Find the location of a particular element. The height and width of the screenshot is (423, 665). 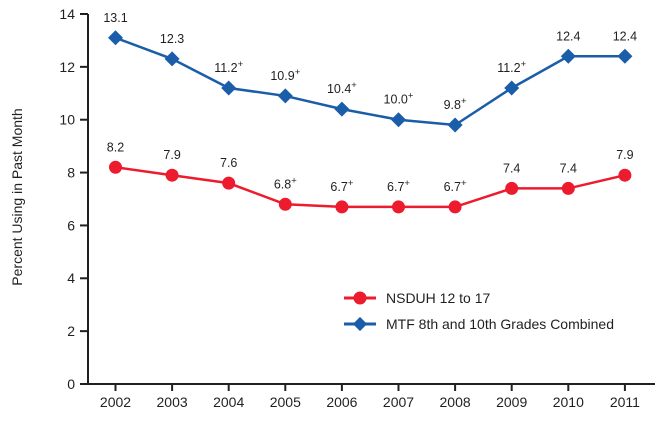

legend-label-nsduh: NSDUH 12 to 17 is located at coordinates (438, 298).